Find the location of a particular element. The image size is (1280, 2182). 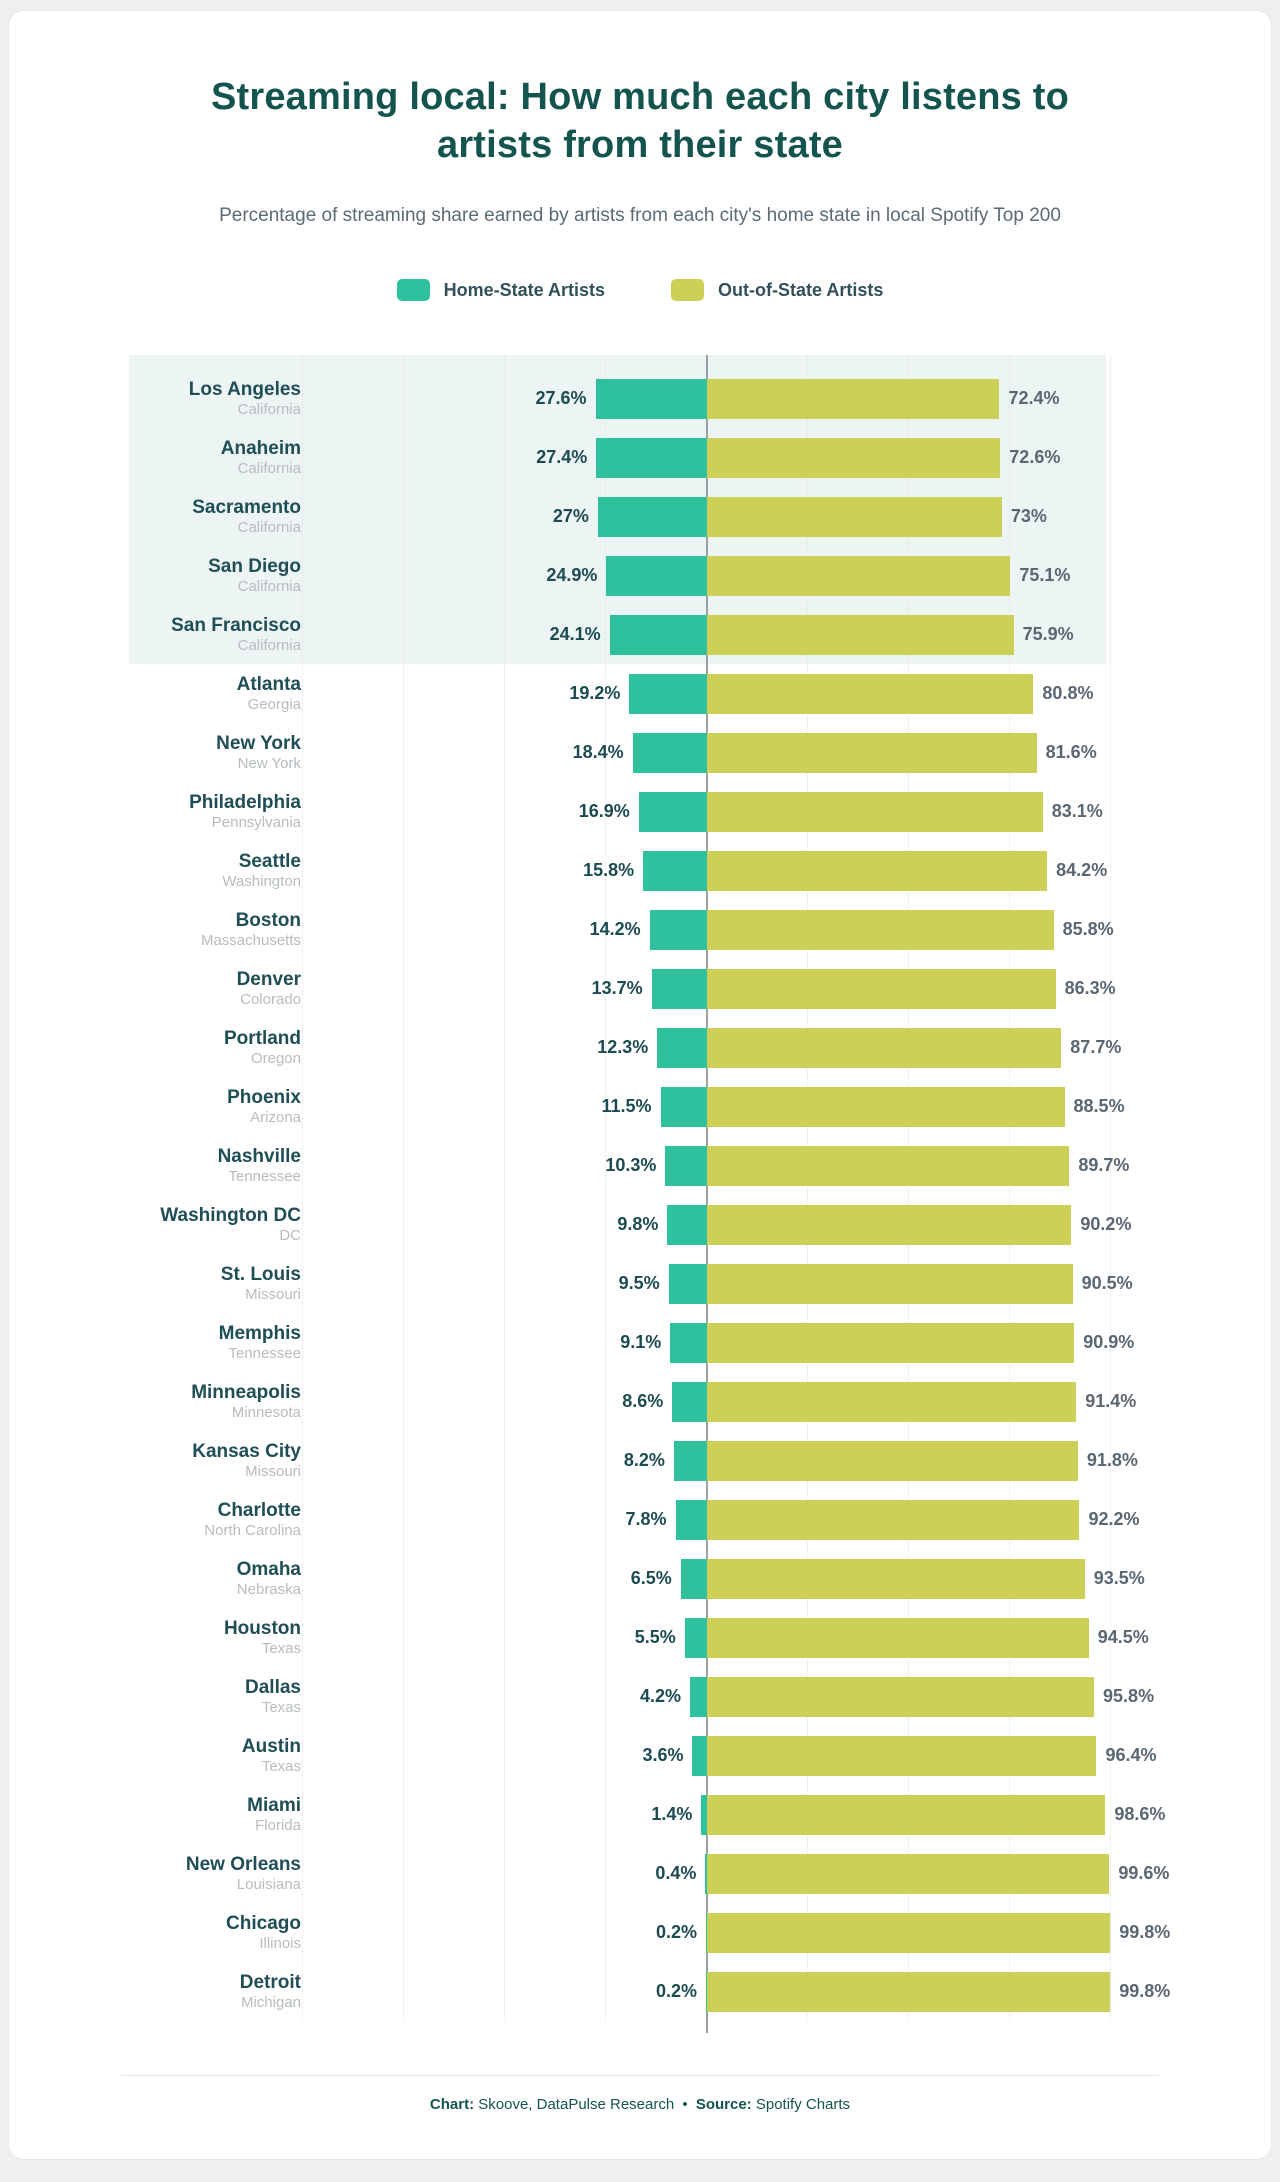

out-of-state-zone: 86.3% is located at coordinates (989, 988).